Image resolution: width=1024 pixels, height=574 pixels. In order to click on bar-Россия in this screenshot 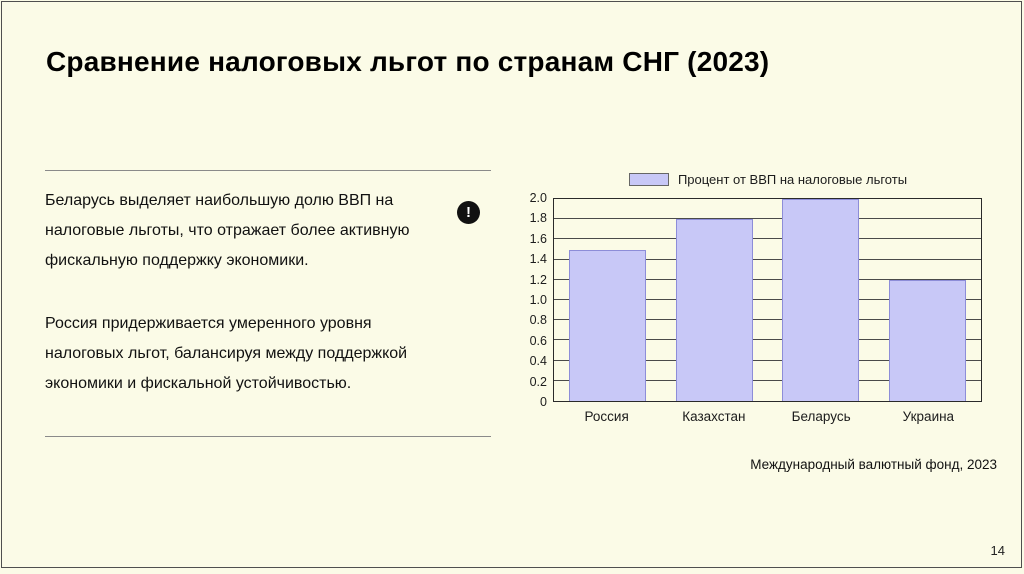, I will do `click(607, 325)`.